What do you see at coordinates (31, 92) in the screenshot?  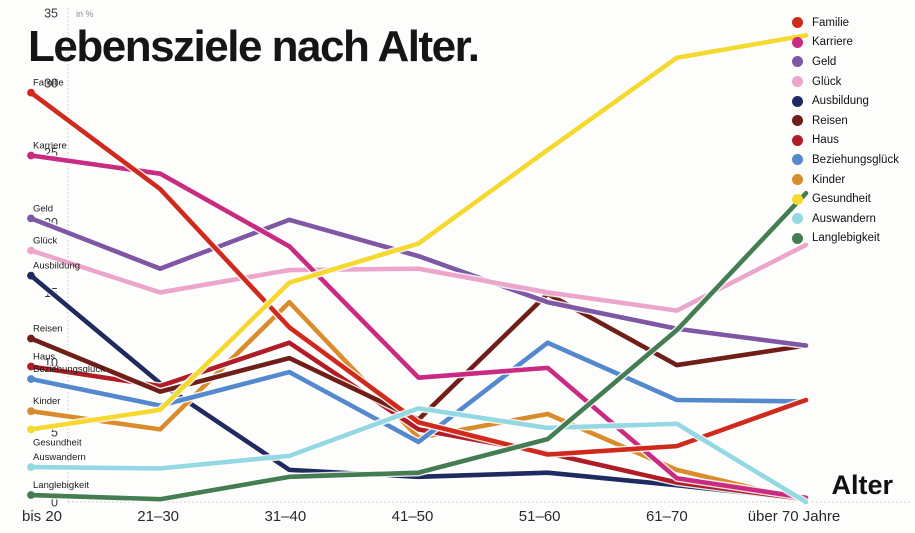 I see `series-start-dot-Familie` at bounding box center [31, 92].